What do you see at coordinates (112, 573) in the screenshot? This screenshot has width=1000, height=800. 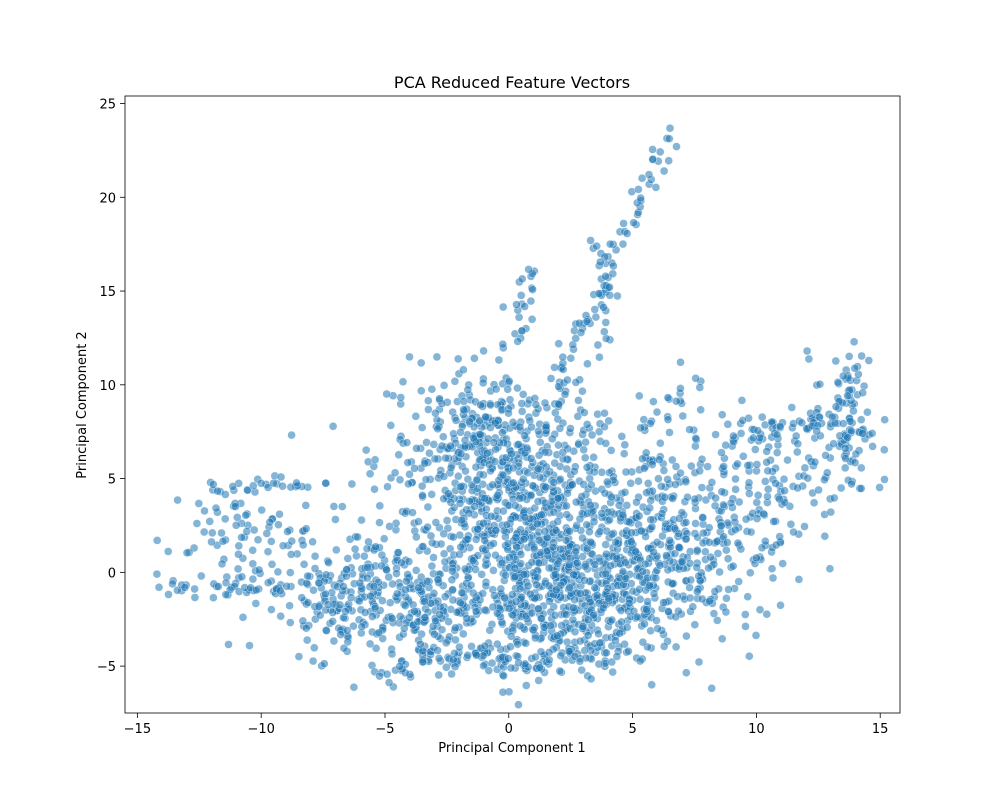 I see `y-tick-label: 0` at bounding box center [112, 573].